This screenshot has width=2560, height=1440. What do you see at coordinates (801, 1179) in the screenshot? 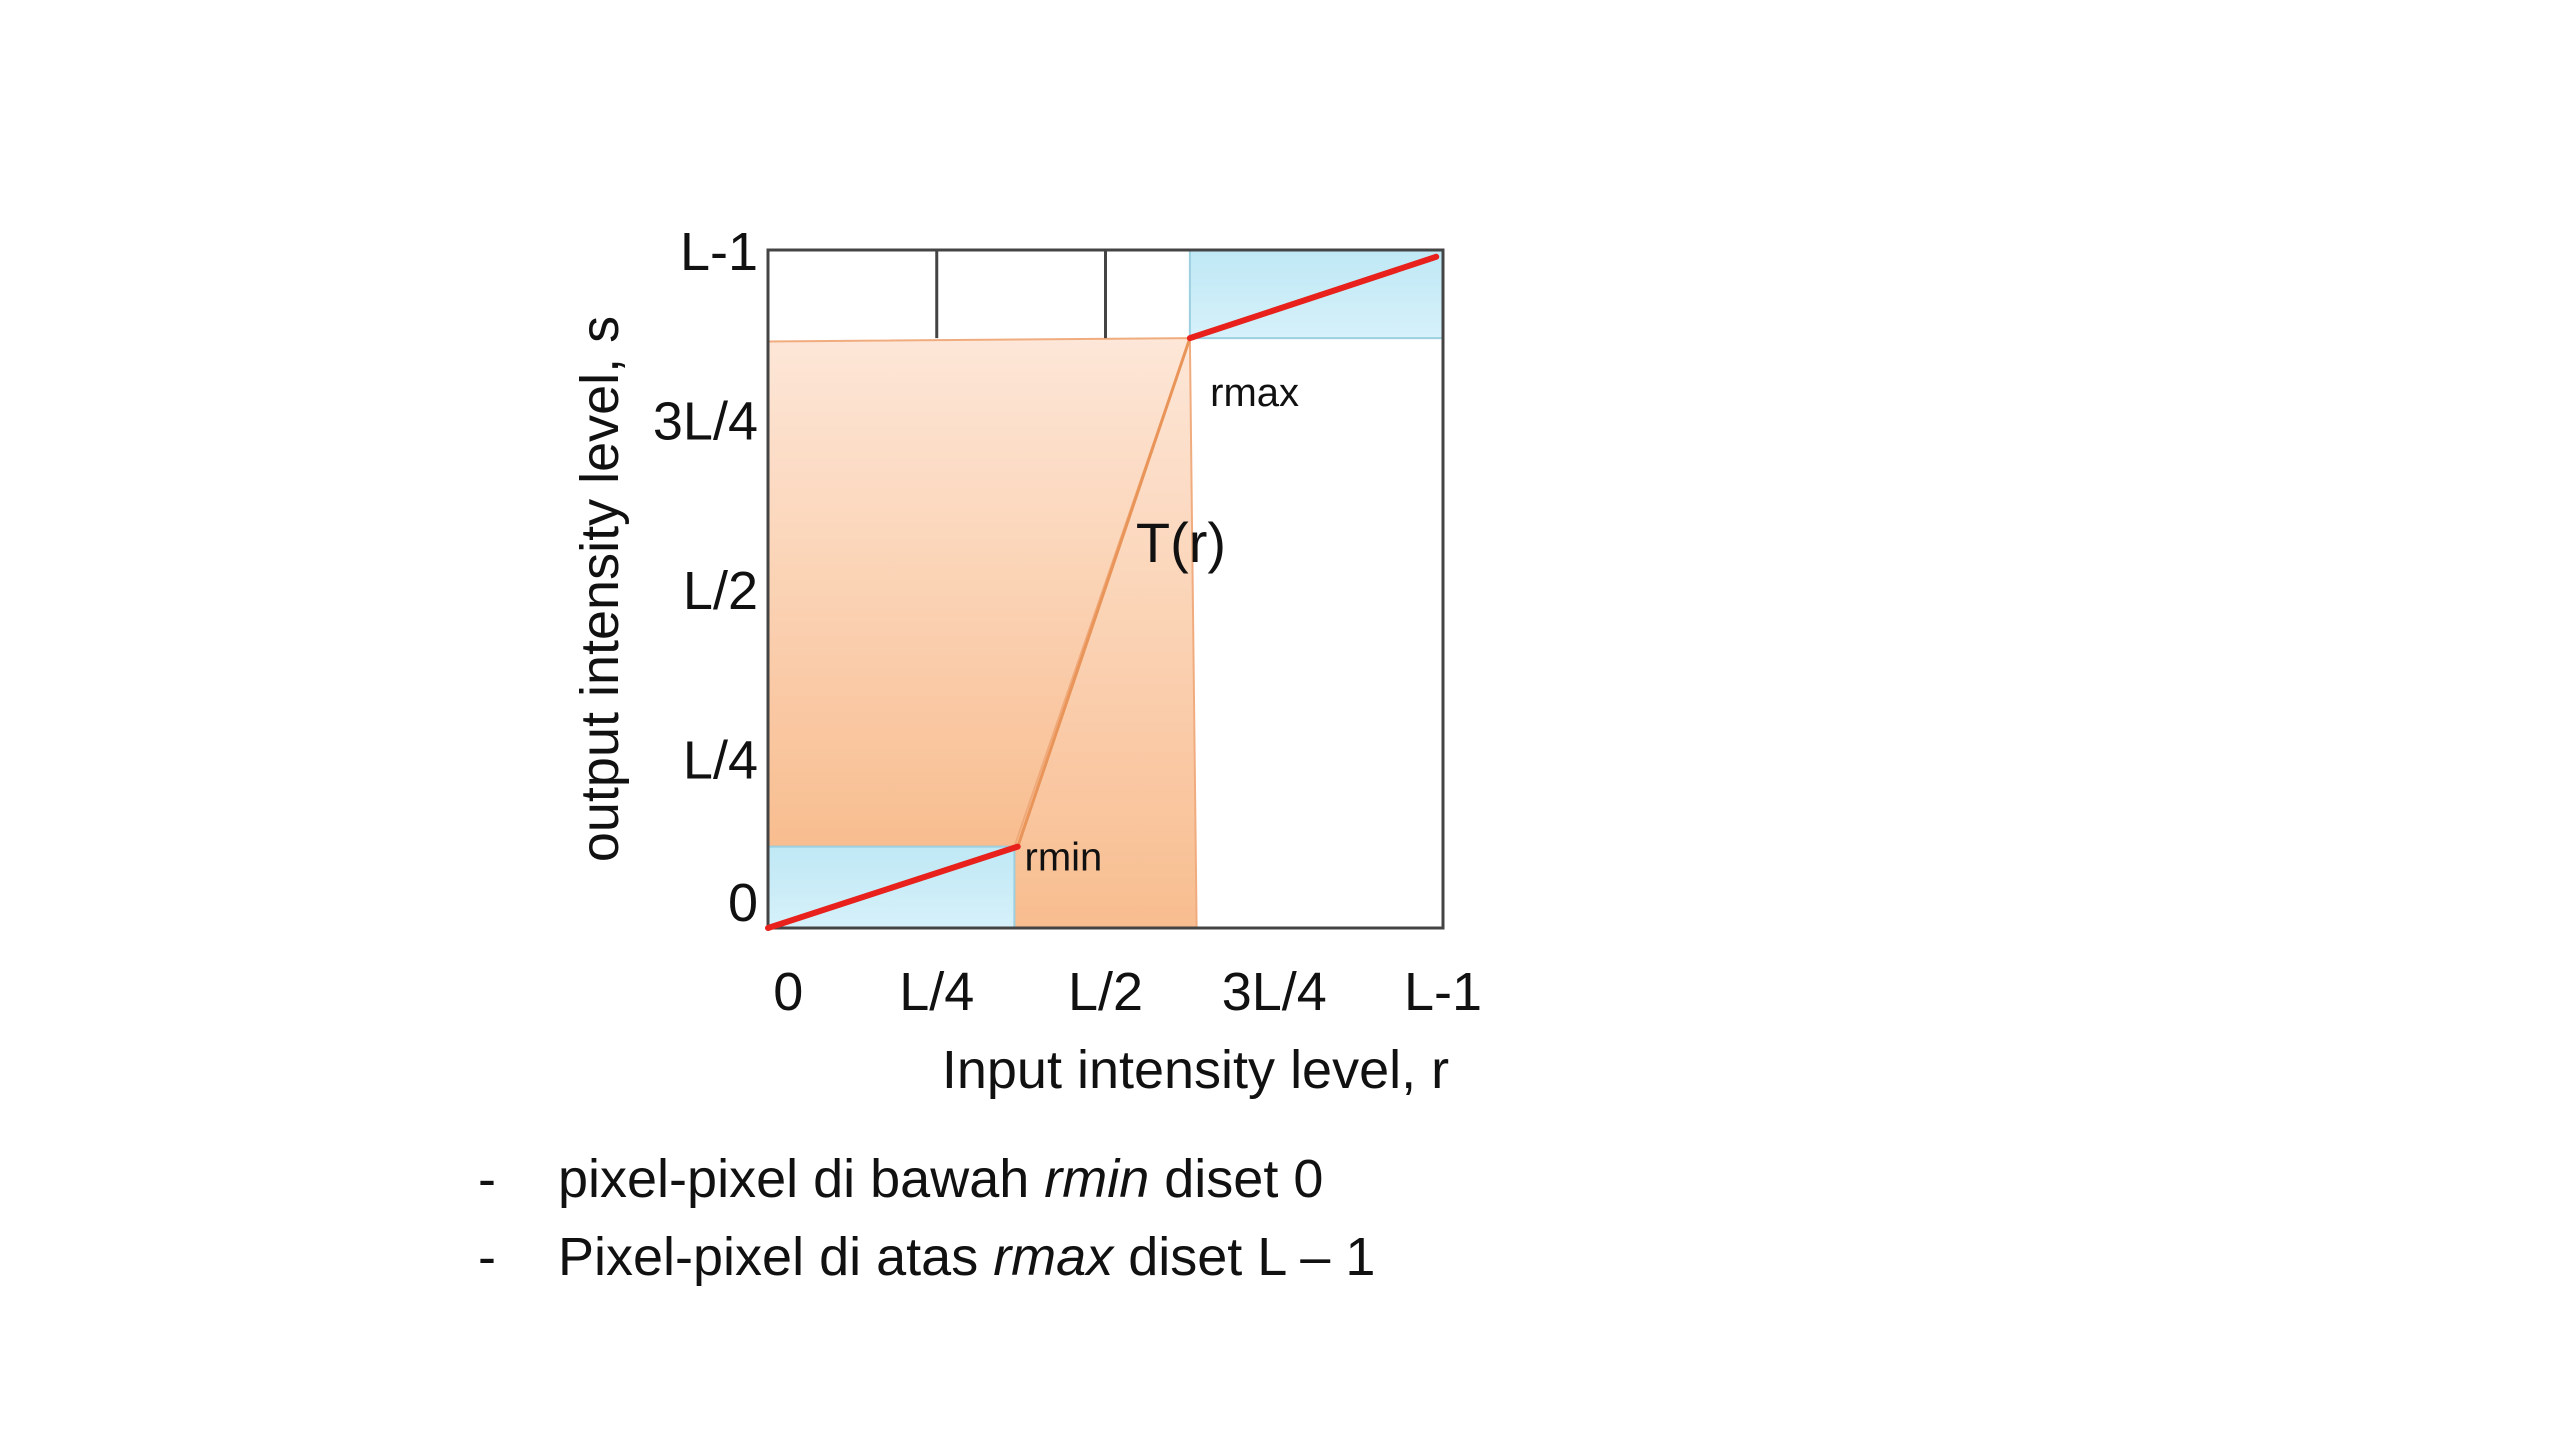
I see `note-text: pixel-pixel di bawah` at bounding box center [801, 1179].